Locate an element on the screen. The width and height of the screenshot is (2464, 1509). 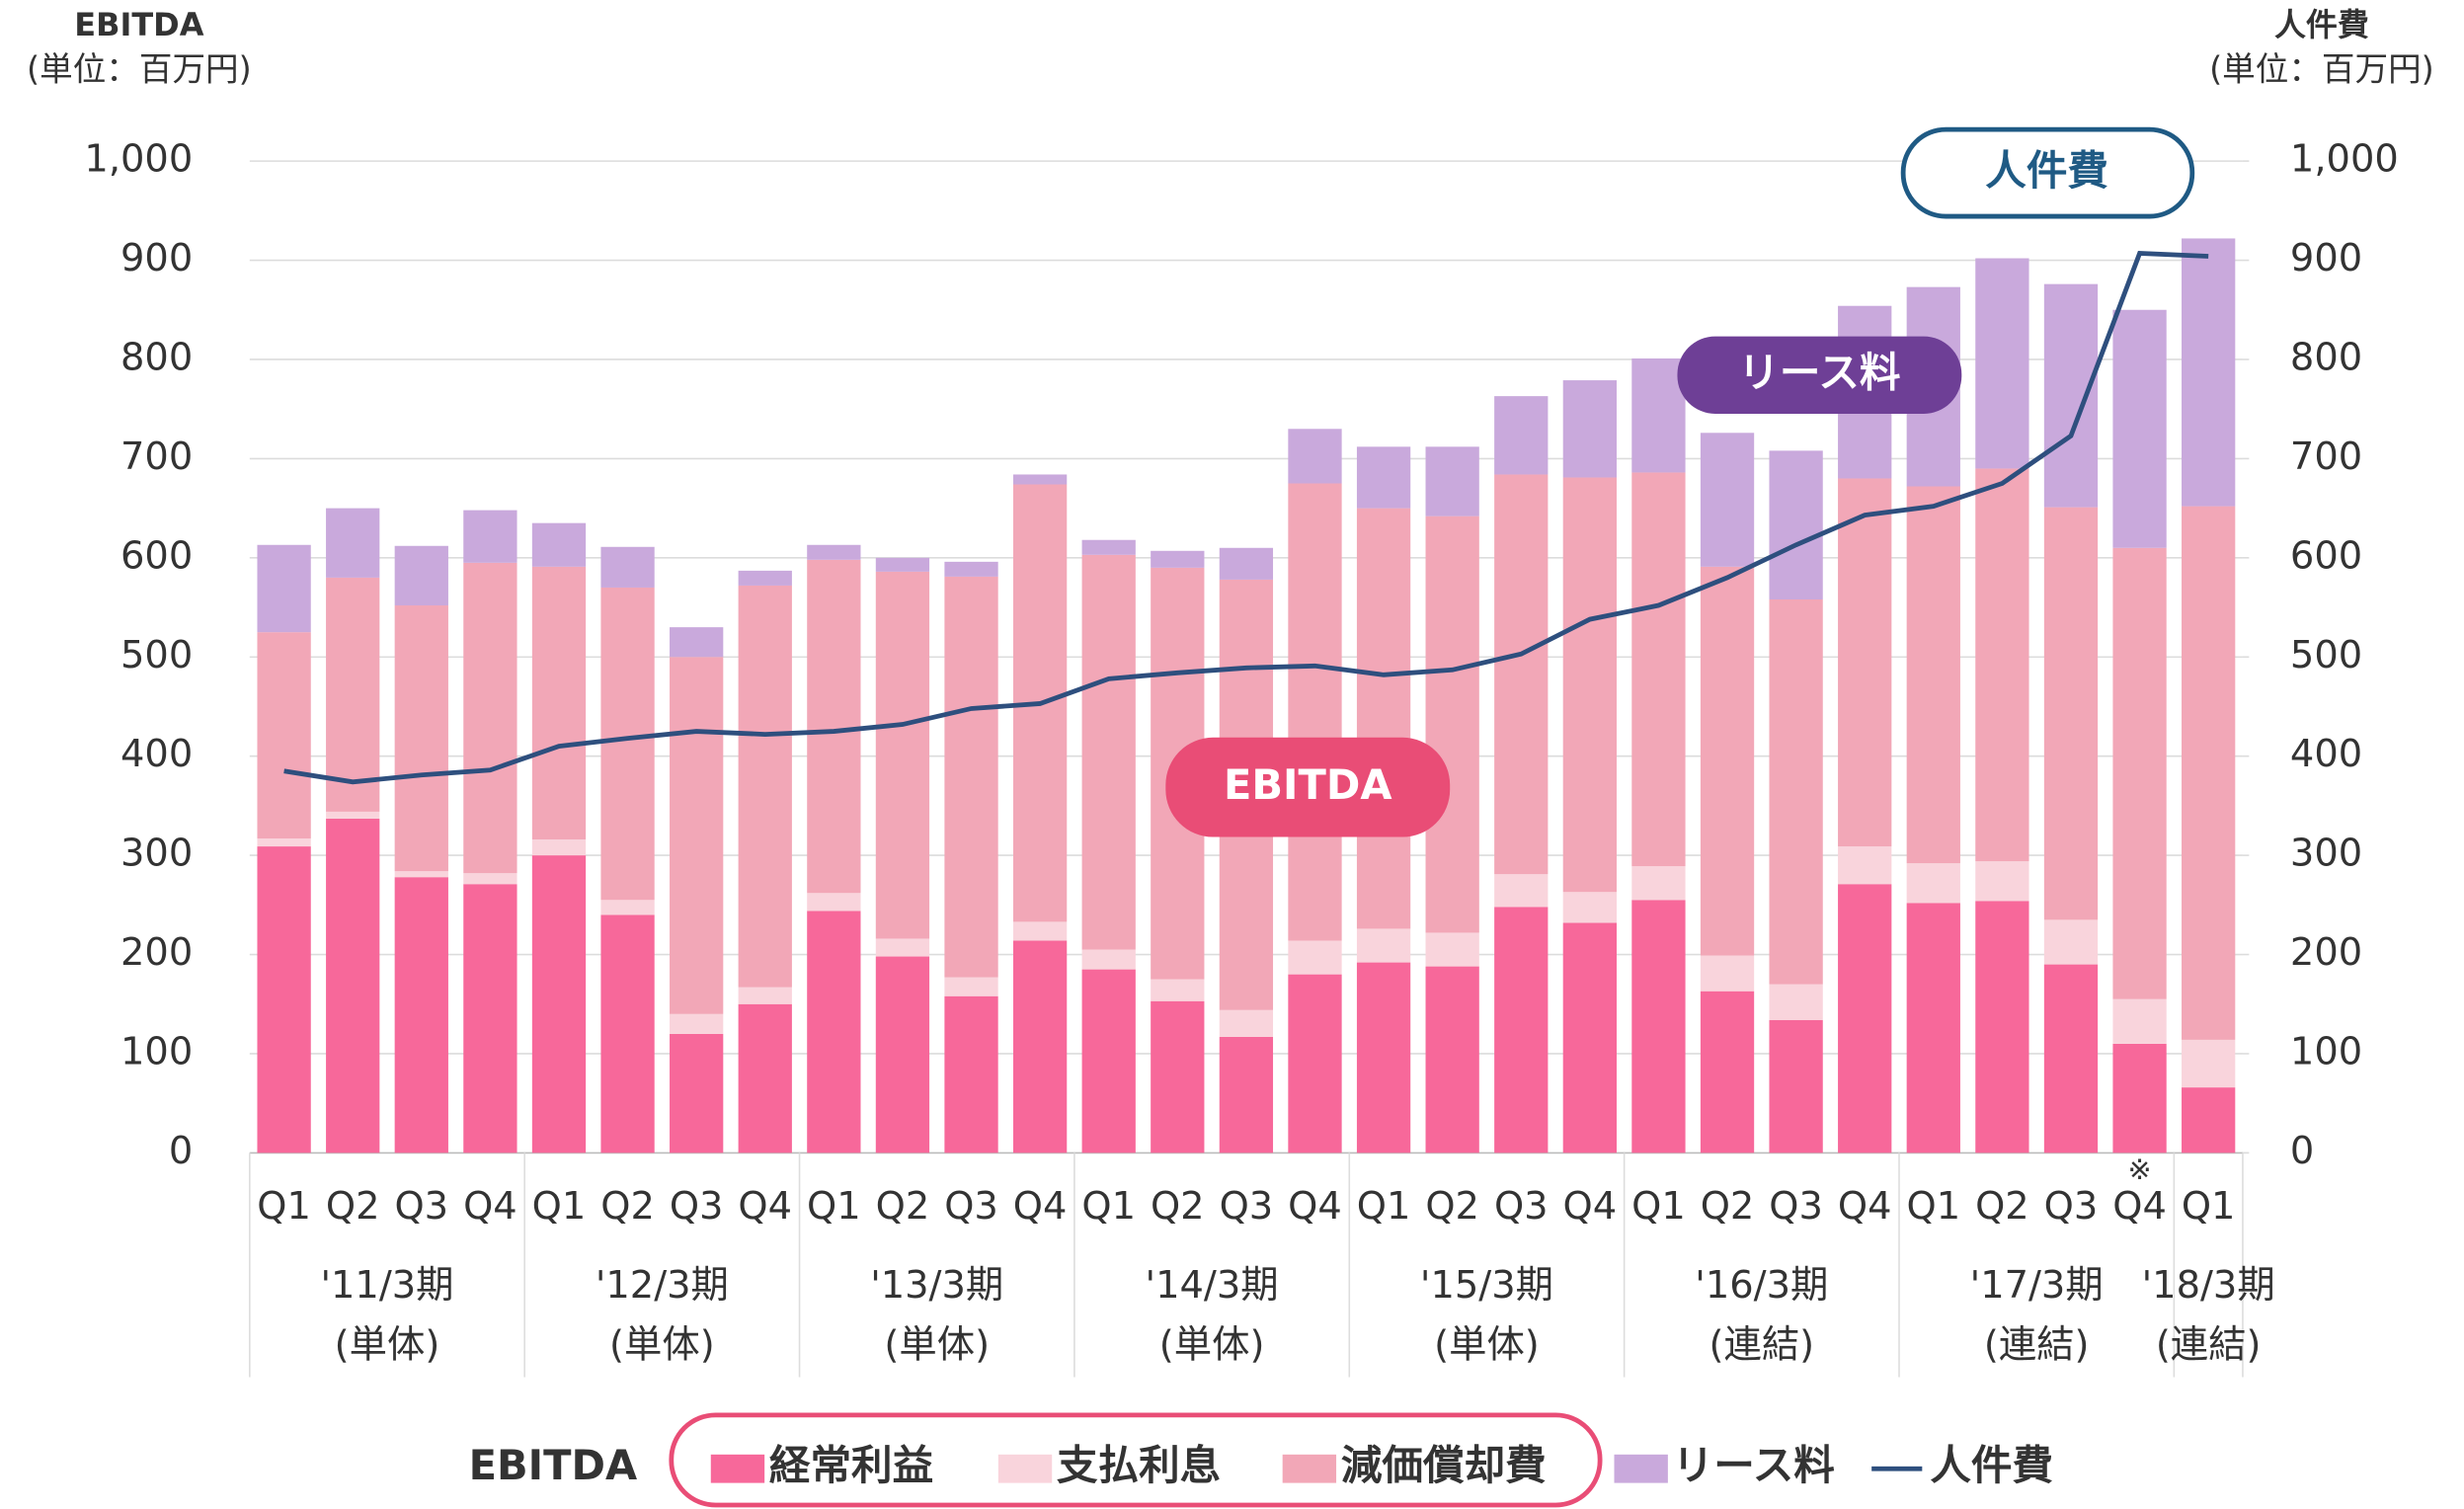
callout-text: EBITDA is located at coordinates (1308, 785).